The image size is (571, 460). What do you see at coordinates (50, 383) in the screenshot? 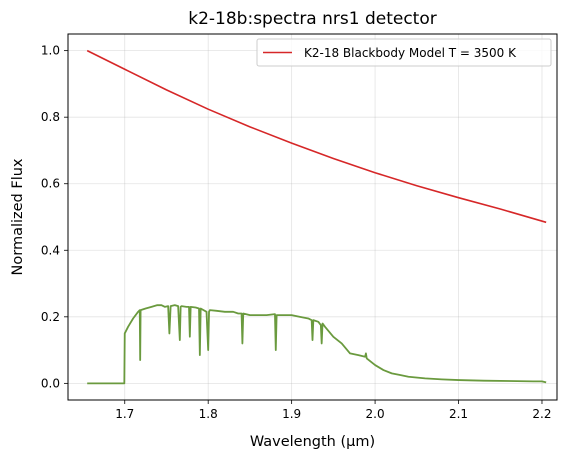
I see `y-tick-label: 0.0` at bounding box center [50, 383].